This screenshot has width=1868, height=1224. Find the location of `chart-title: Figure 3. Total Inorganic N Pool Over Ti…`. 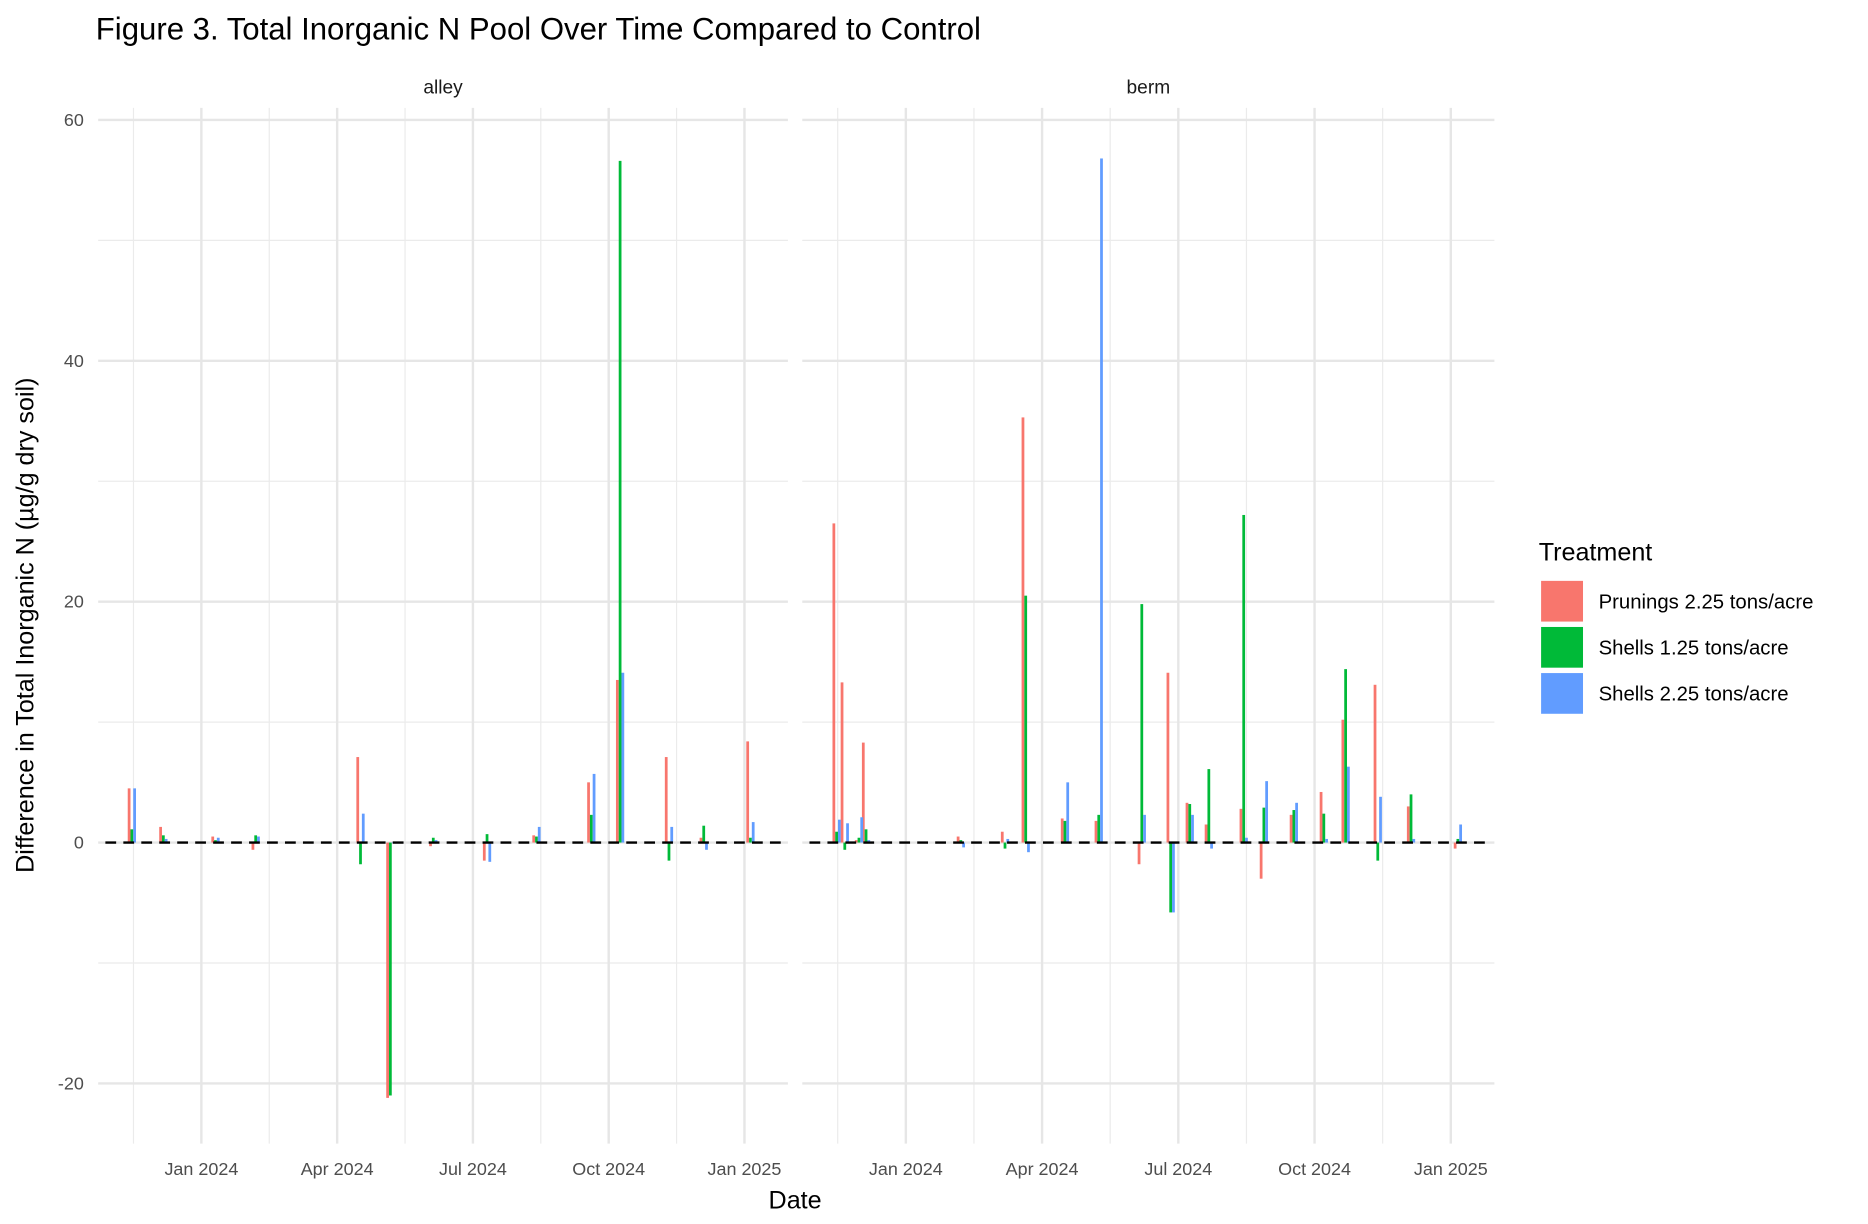

chart-title: Figure 3. Total Inorganic N Pool Over Ti… is located at coordinates (538, 29).